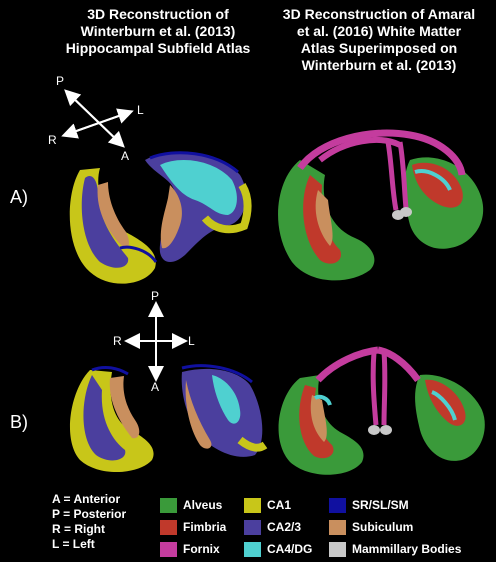  Describe the element at coordinates (19, 422) in the screenshot. I see `row-b-label: B)` at that location.